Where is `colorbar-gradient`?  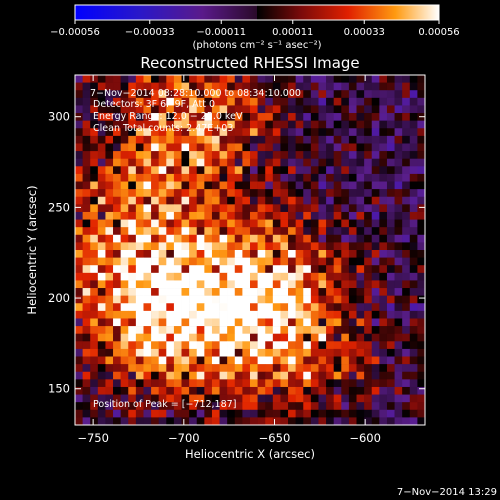 colorbar-gradient is located at coordinates (257, 12).